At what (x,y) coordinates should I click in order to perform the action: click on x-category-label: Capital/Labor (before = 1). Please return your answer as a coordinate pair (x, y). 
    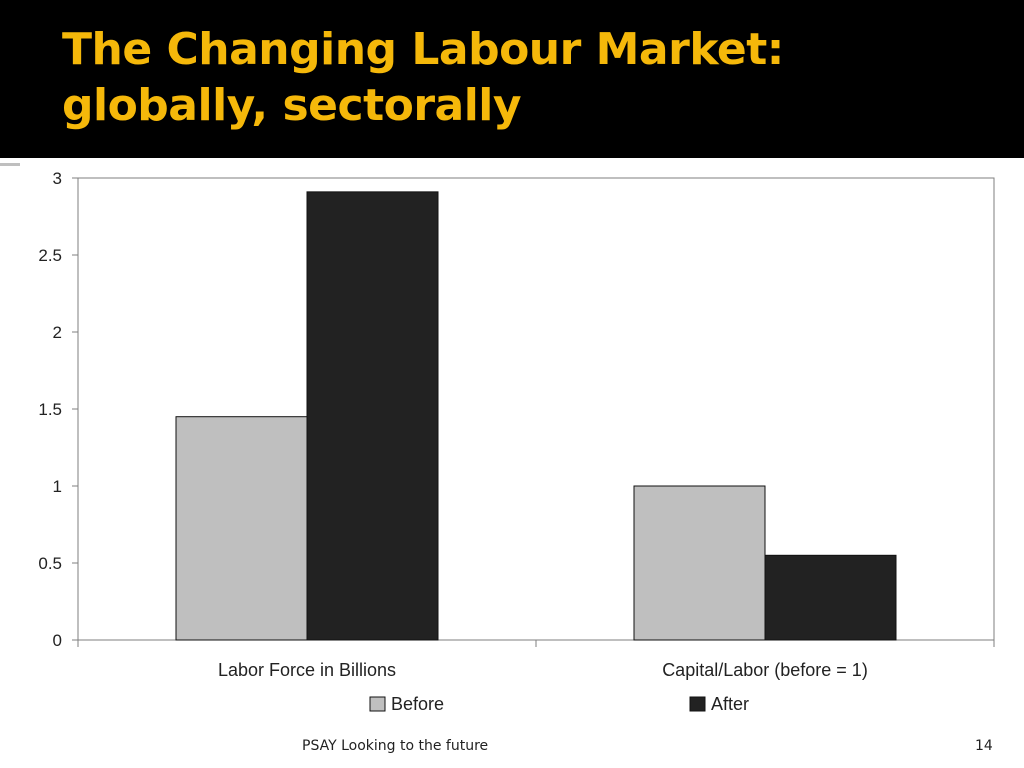
    Looking at the image, I should click on (765, 670).